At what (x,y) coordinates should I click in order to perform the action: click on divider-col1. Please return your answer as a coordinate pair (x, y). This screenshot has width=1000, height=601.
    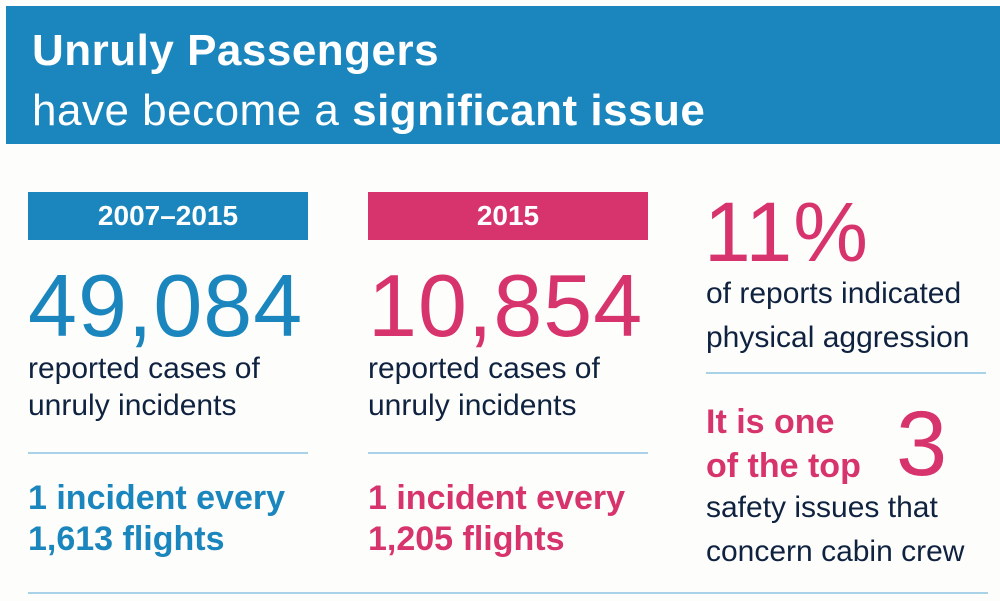
    Looking at the image, I should click on (168, 453).